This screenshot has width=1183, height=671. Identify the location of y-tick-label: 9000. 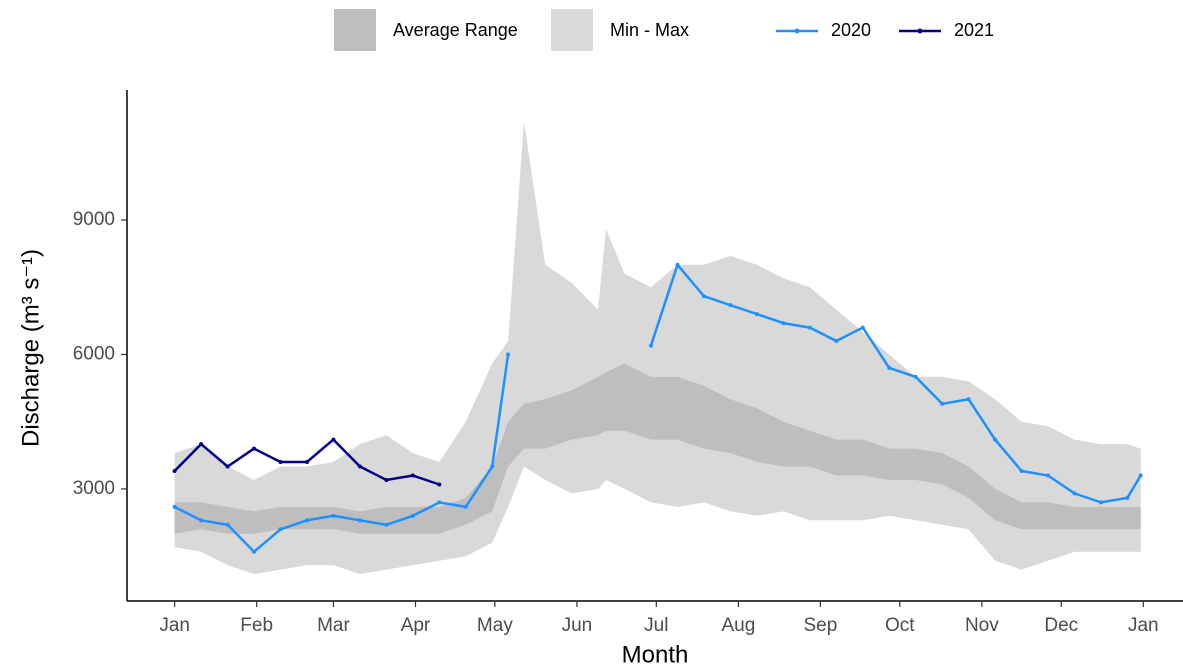
(94, 219).